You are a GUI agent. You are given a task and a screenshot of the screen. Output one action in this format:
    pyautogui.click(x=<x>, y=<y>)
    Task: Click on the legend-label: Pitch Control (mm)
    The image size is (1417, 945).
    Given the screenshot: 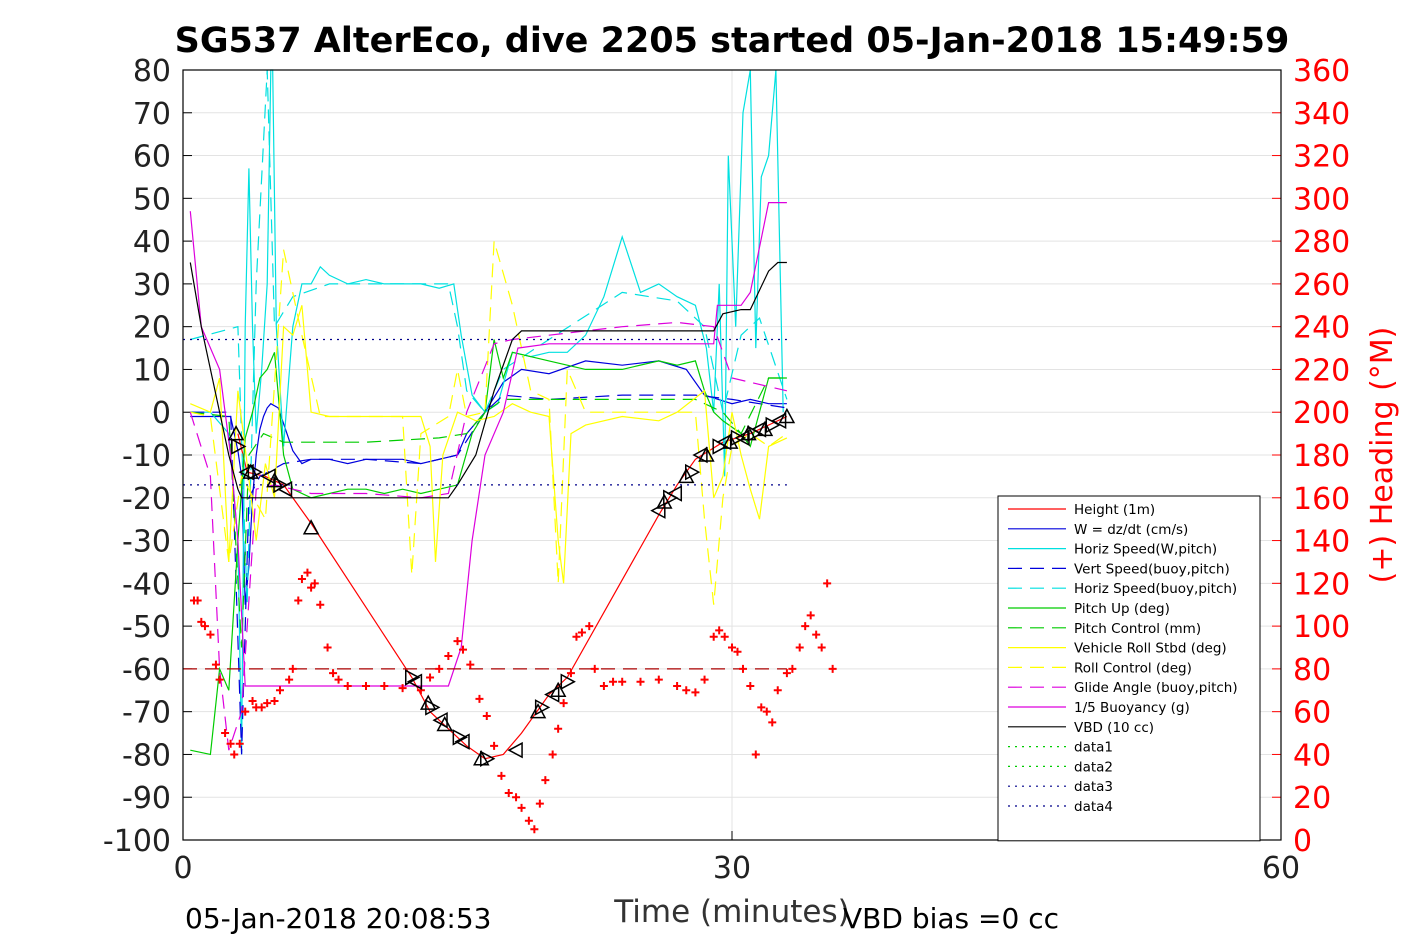 What is the action you would take?
    pyautogui.click(x=1137, y=629)
    